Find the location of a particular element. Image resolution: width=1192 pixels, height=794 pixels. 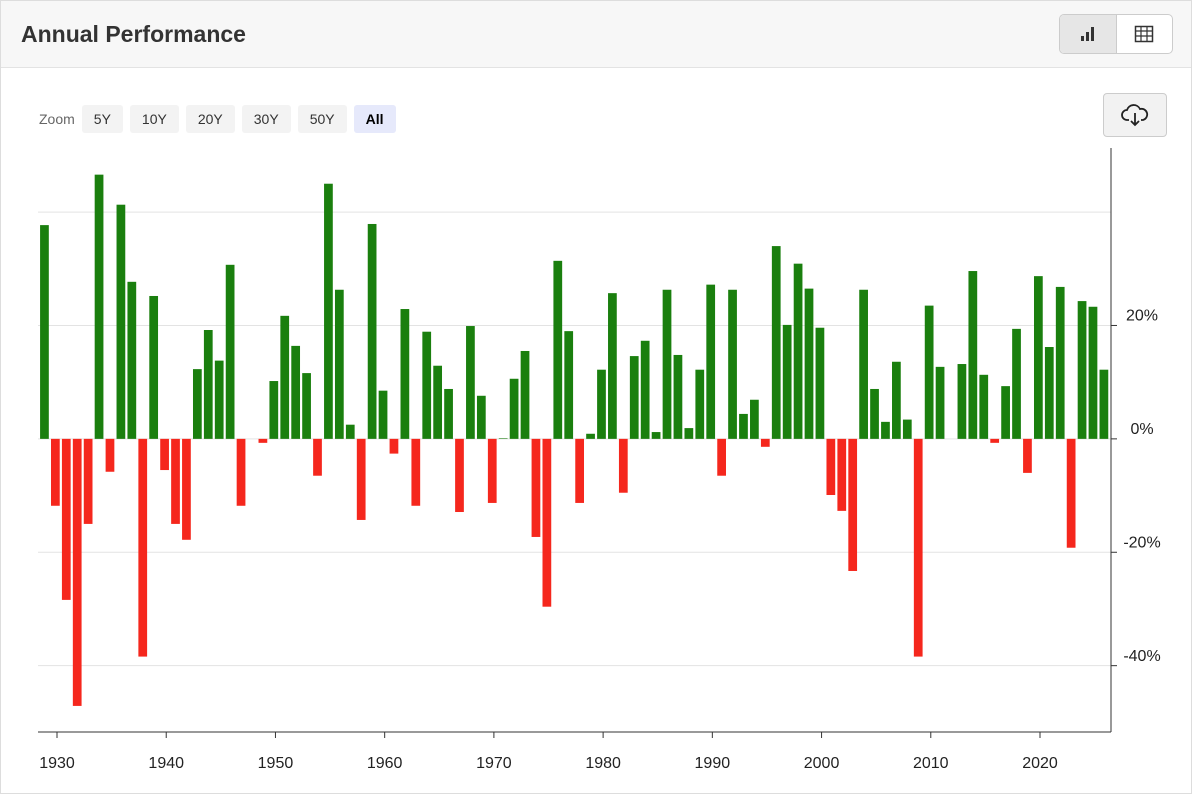

zoom-label: Zoom is located at coordinates (57, 119).